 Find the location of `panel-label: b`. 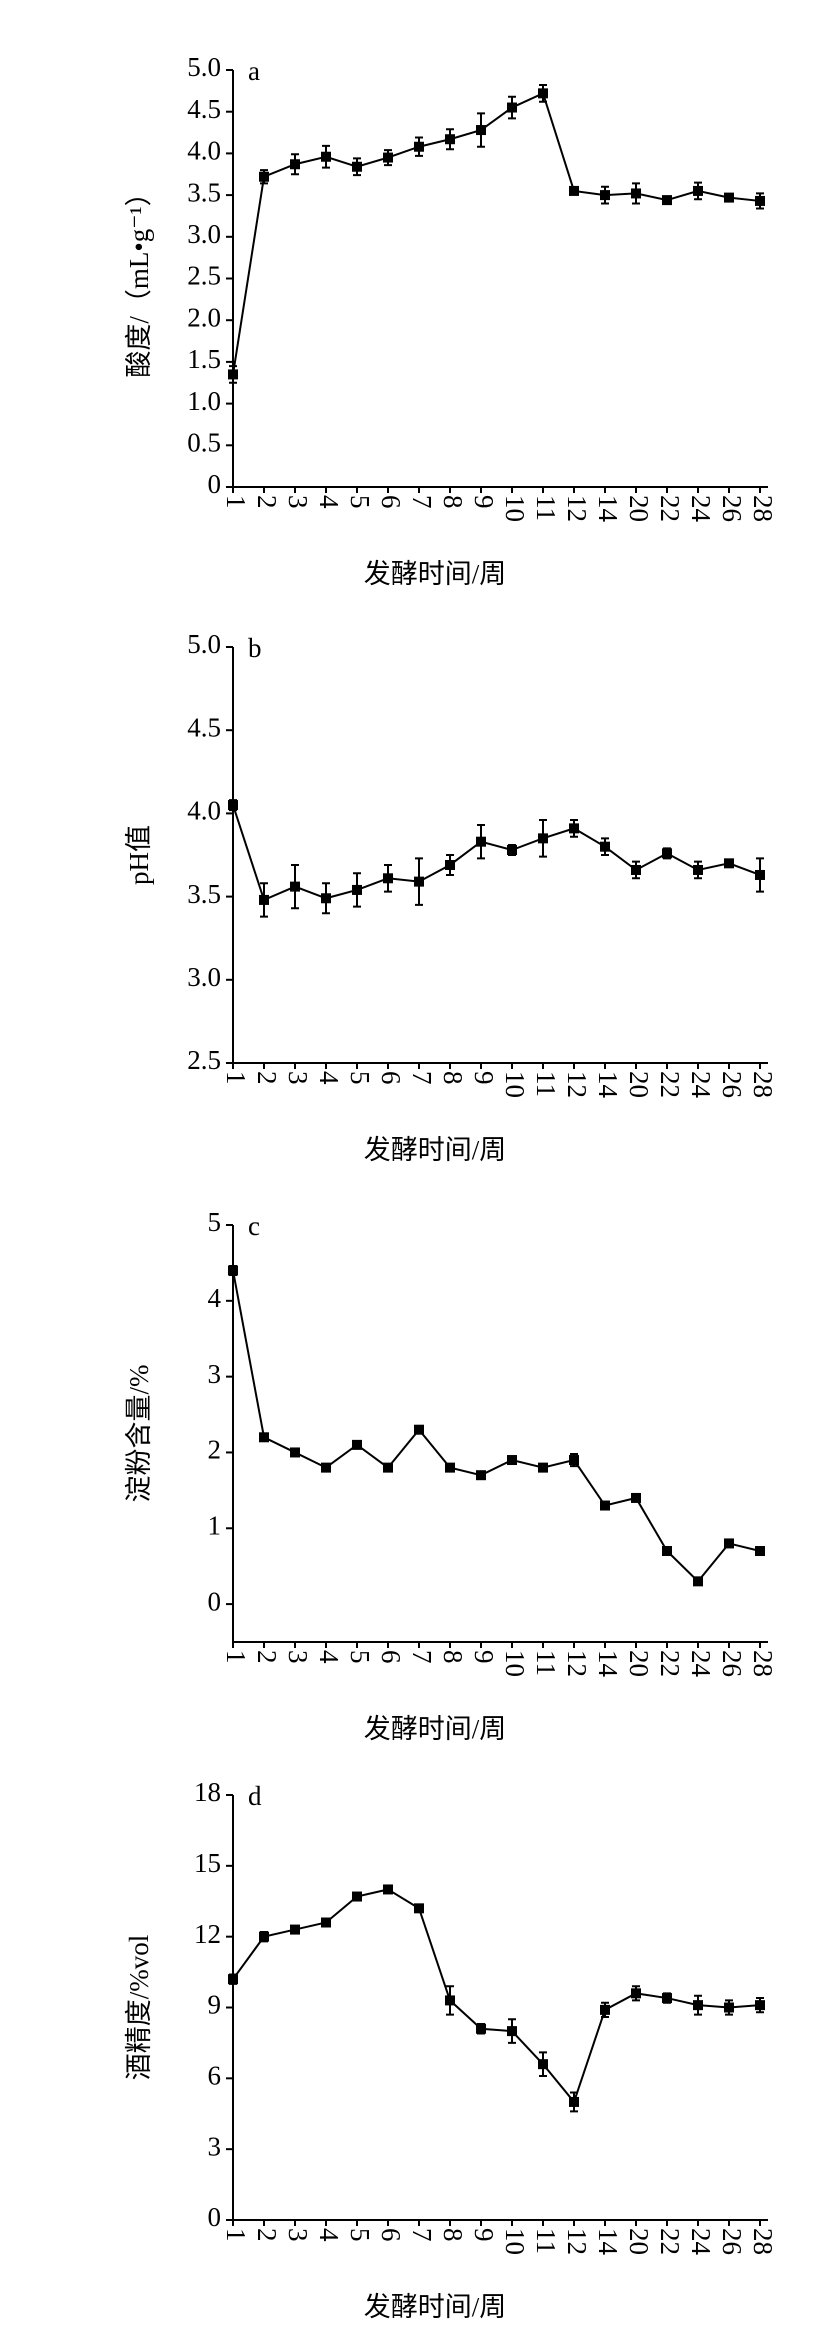

panel-label: b is located at coordinates (255, 648).